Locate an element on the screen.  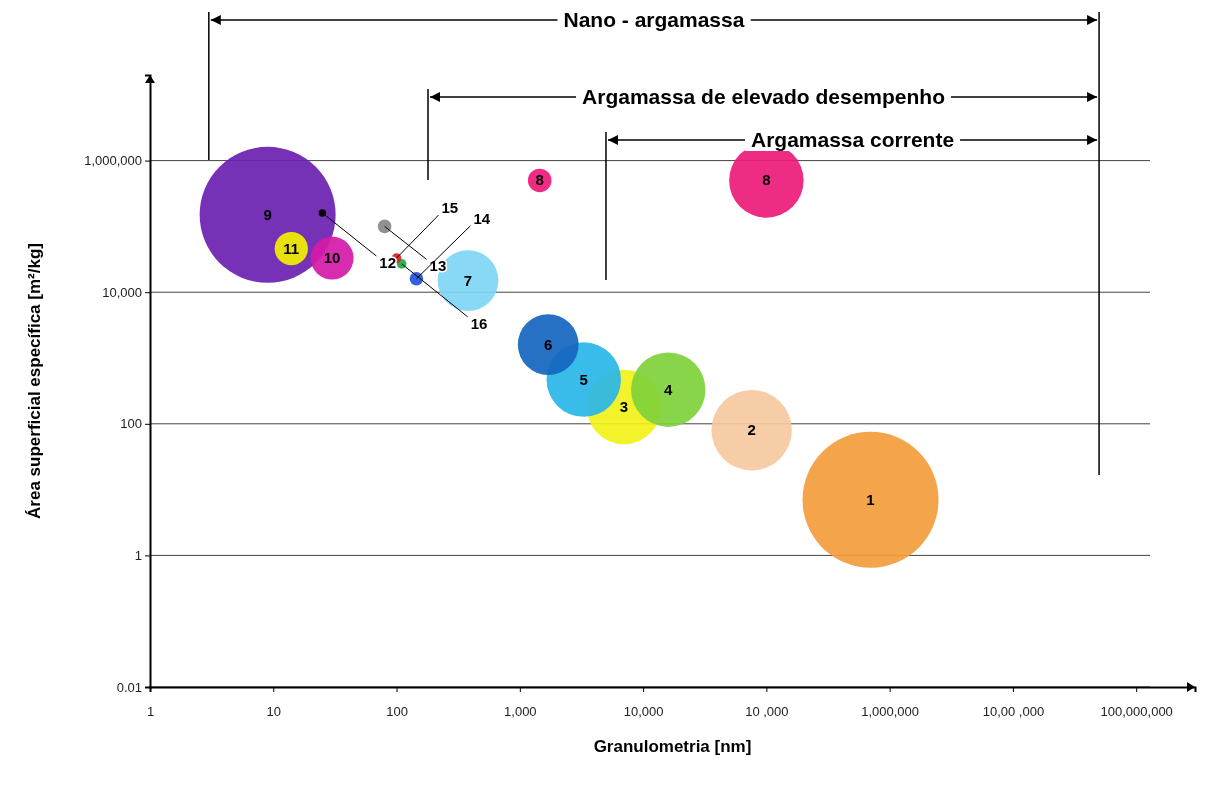
x-tick-label: 1,000,000 is located at coordinates (890, 711).